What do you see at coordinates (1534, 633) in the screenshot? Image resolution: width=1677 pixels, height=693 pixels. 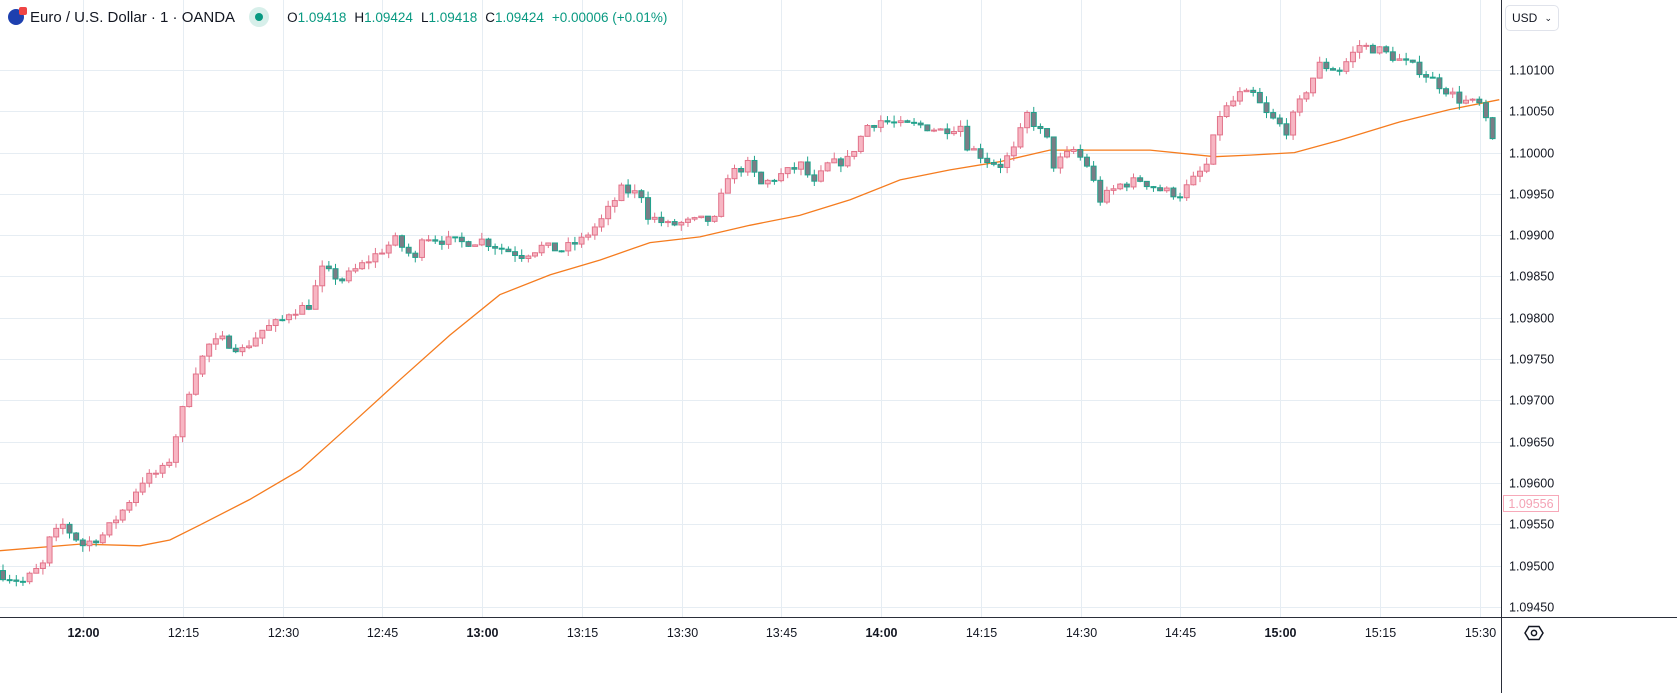 I see `settings-gear-icon` at bounding box center [1534, 633].